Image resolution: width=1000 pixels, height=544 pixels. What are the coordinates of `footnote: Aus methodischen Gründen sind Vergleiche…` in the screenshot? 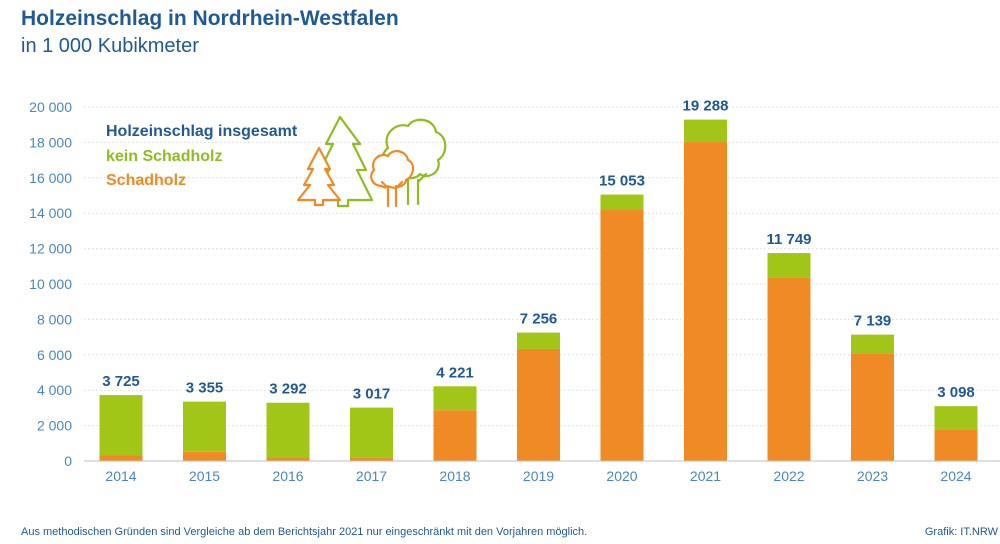 It's located at (304, 532).